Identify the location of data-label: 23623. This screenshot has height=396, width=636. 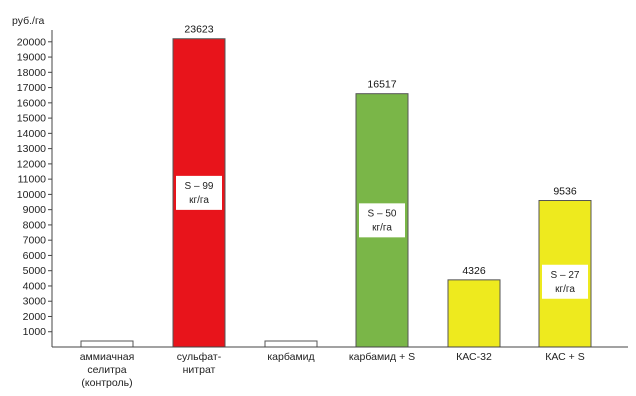
(198, 30).